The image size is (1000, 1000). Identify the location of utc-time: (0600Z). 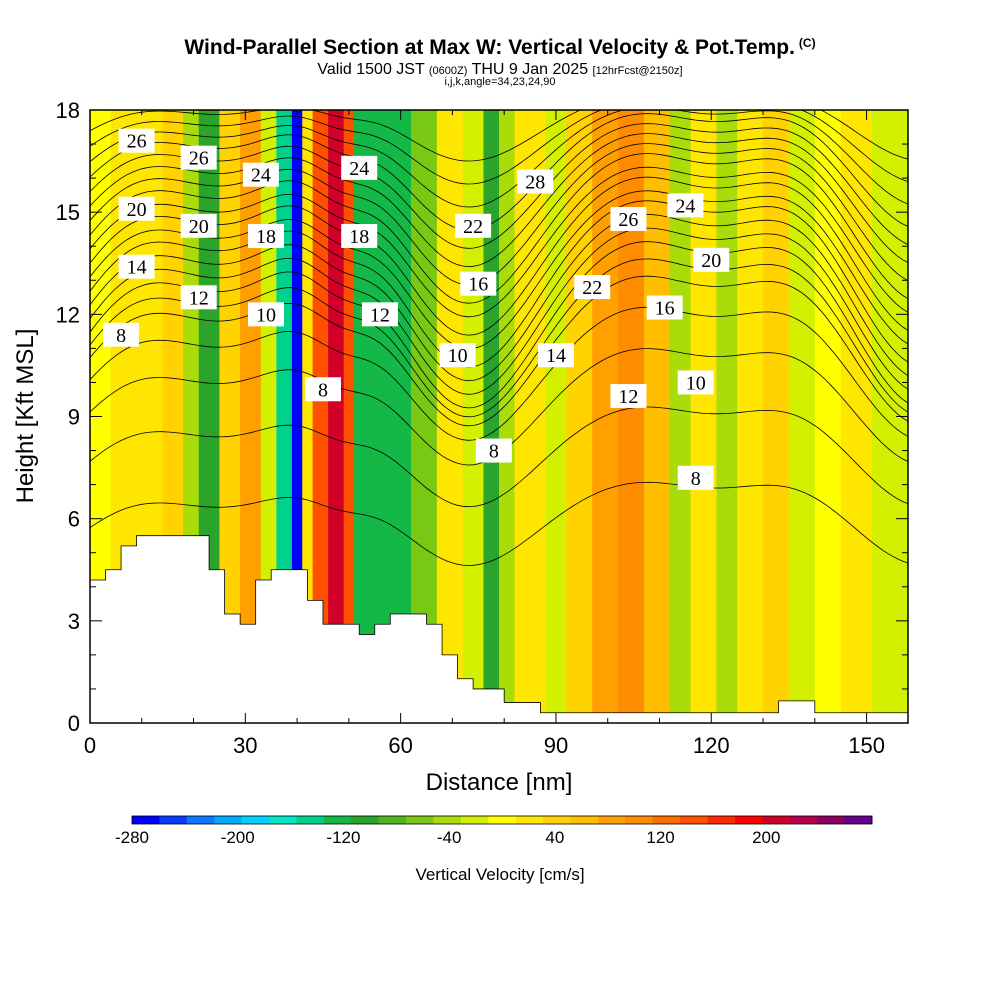
(448, 71).